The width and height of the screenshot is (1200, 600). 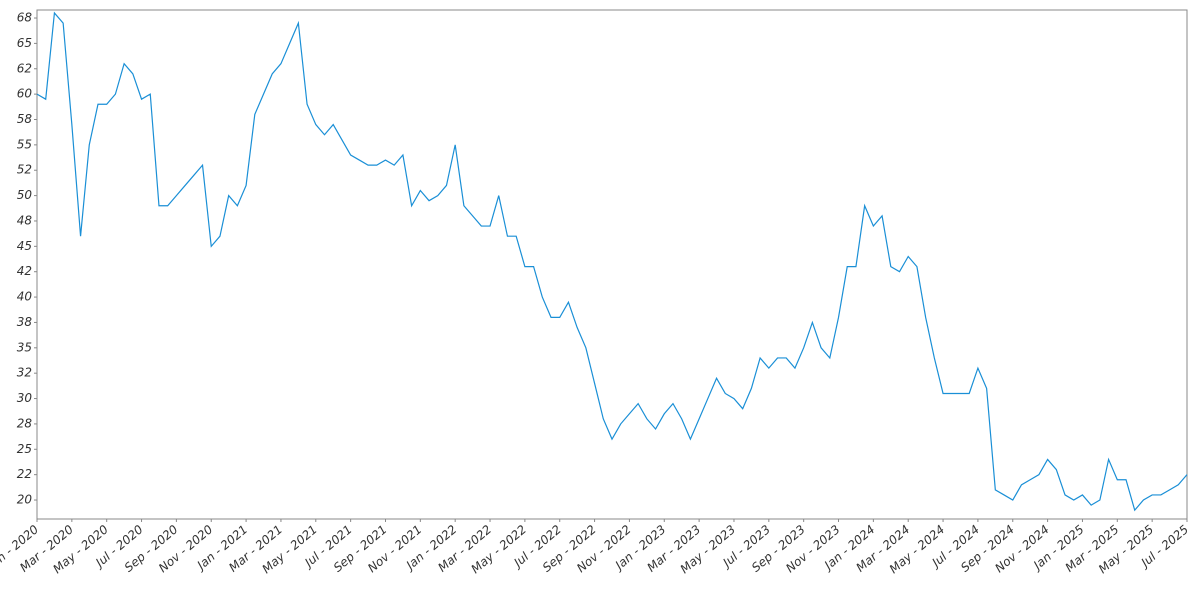 I want to click on y-tick-label: 35, so click(x=24, y=347).